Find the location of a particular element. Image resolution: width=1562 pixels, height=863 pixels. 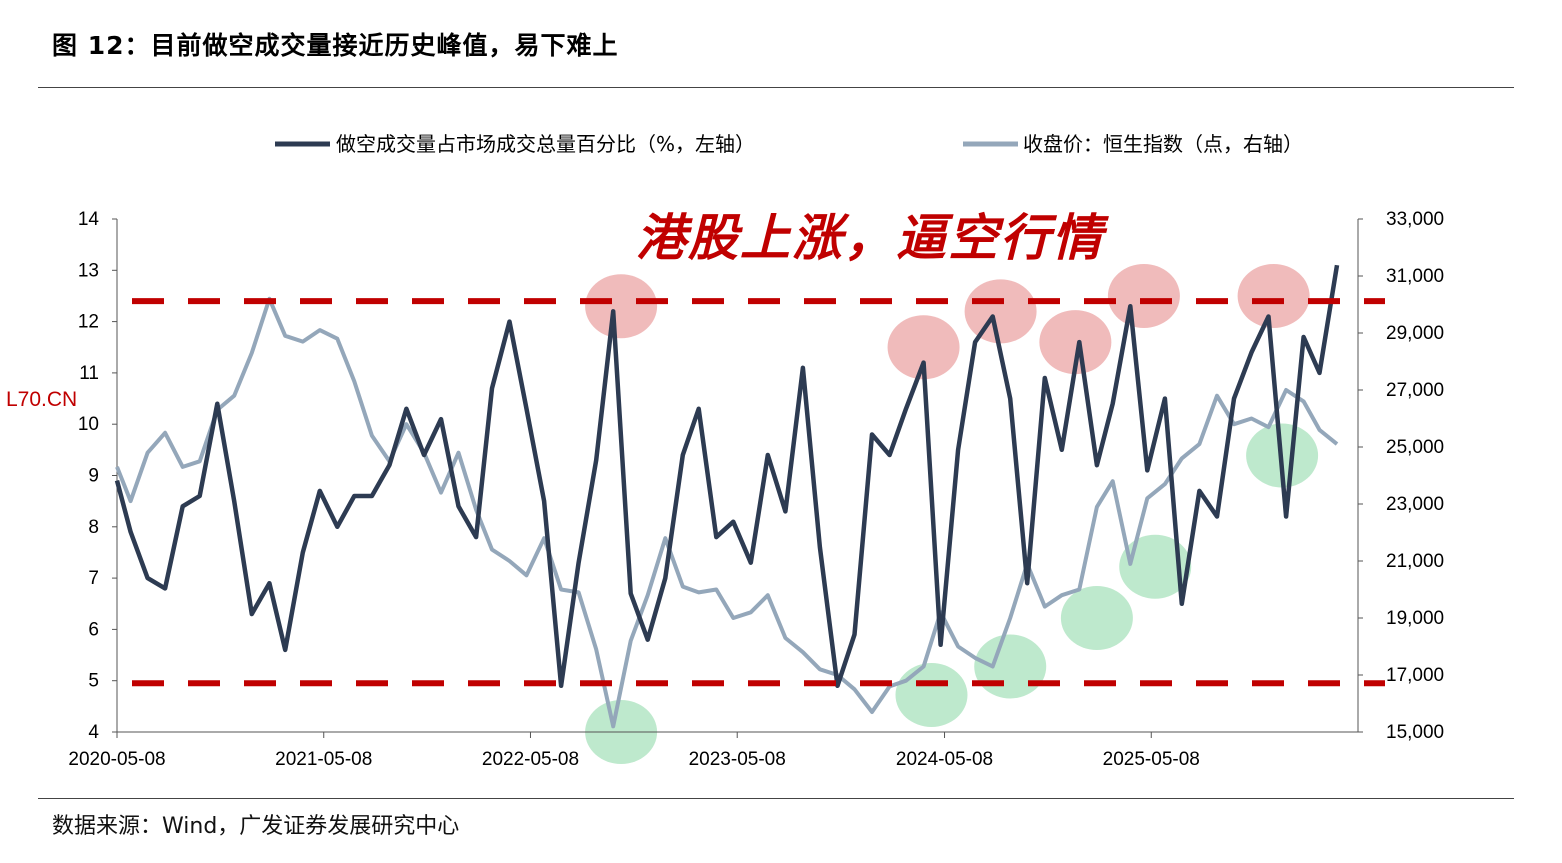

figure-title: 图 12：目前做空成交量接近历史峰值，易下难上 is located at coordinates (335, 45).